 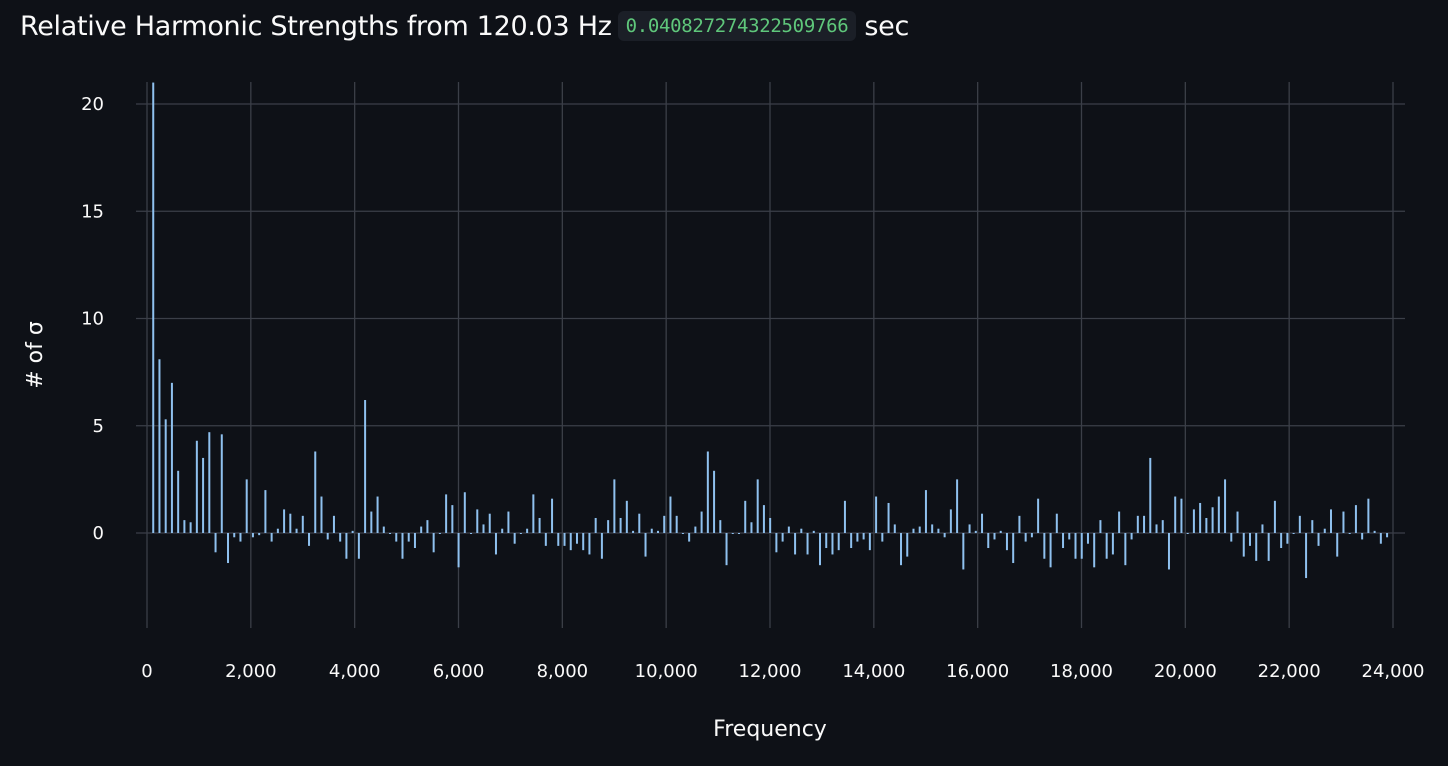 What do you see at coordinates (146, 671) in the screenshot?
I see `x-tick-label: 0` at bounding box center [146, 671].